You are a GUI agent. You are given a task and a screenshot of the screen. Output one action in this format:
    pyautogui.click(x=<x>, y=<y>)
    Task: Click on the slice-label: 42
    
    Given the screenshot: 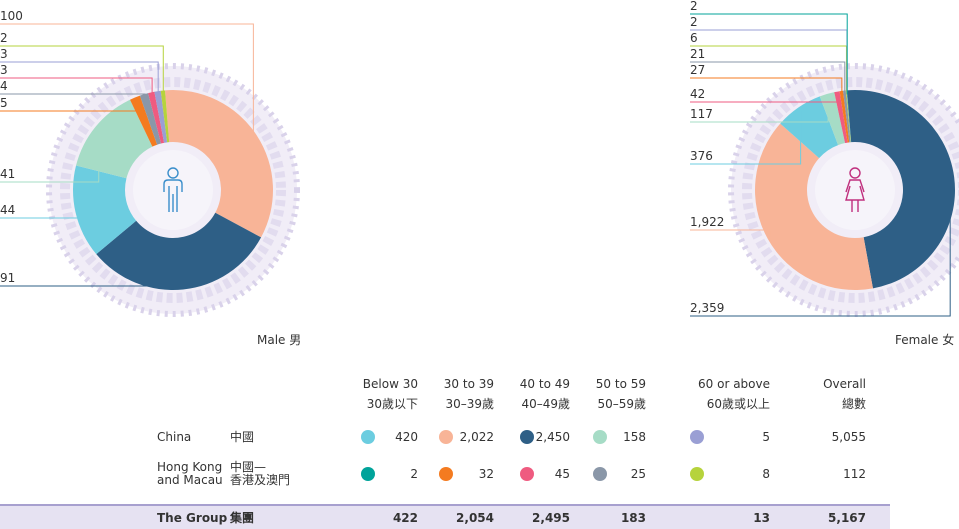 What is the action you would take?
    pyautogui.click(x=697, y=94)
    